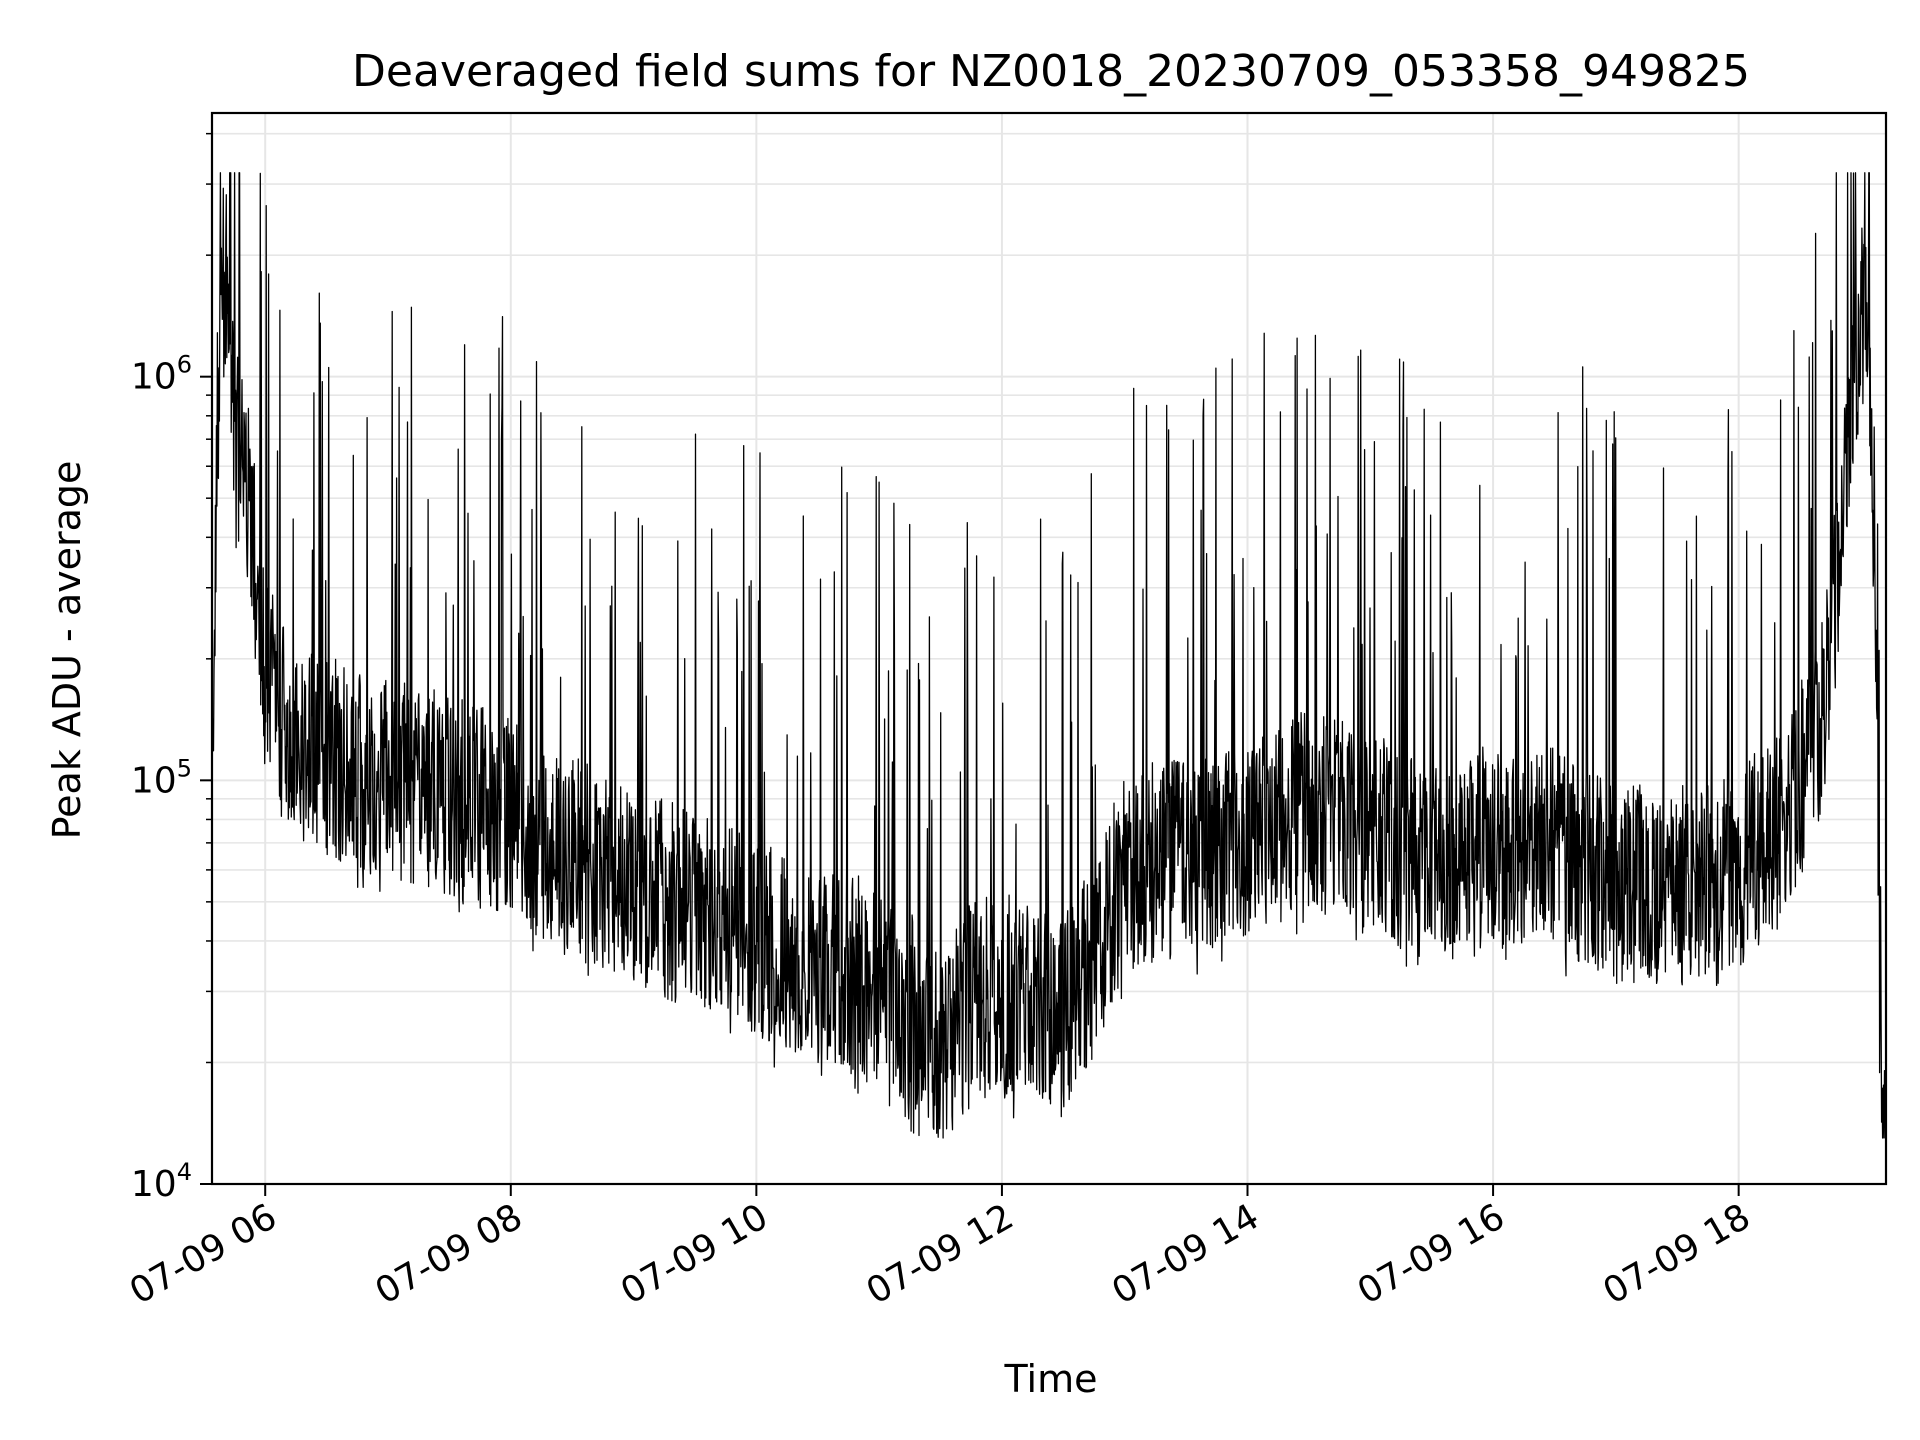 The height and width of the screenshot is (1440, 1920). Describe the element at coordinates (161, 374) in the screenshot. I see `y-tick-label: 10⁶` at that location.